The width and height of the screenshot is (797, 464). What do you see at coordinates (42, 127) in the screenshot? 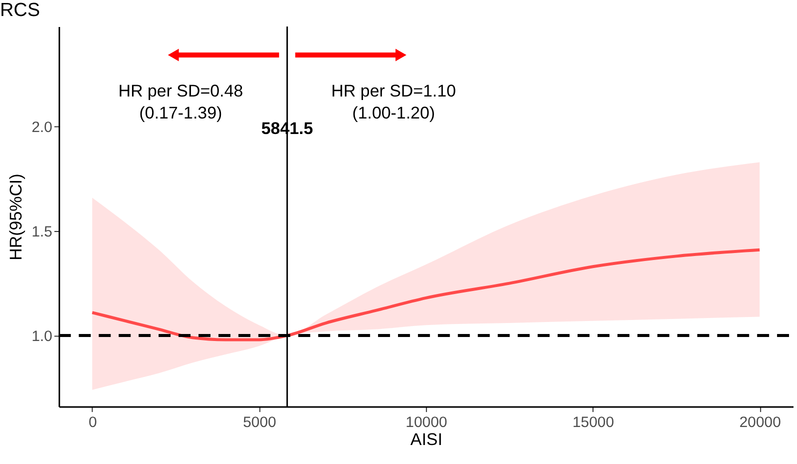
I see `y-tick-label: 2.0` at bounding box center [42, 127].